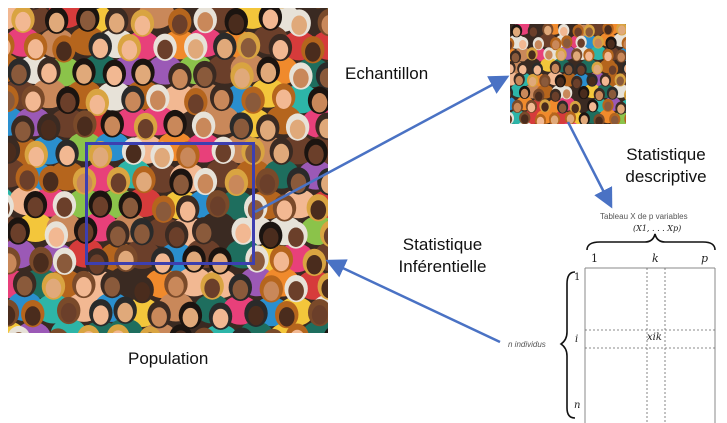  I want to click on sample-selection-box, so click(170, 203).